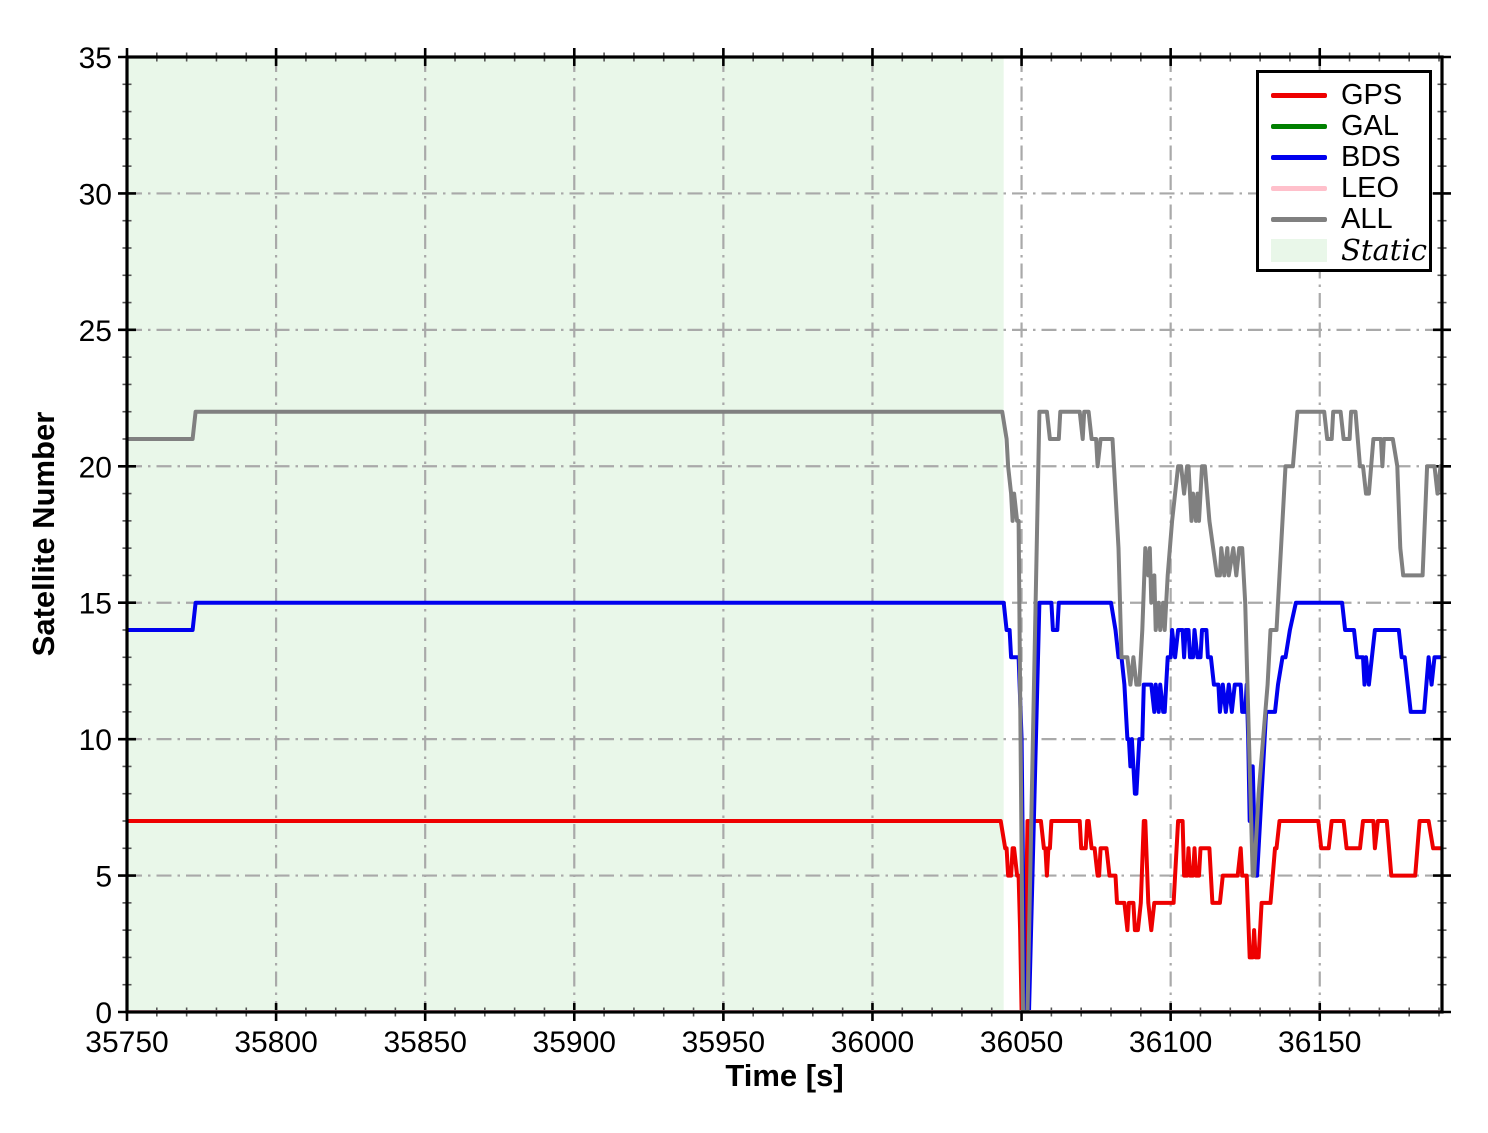  I want to click on x-tick-label: 35800, so click(275, 1042).